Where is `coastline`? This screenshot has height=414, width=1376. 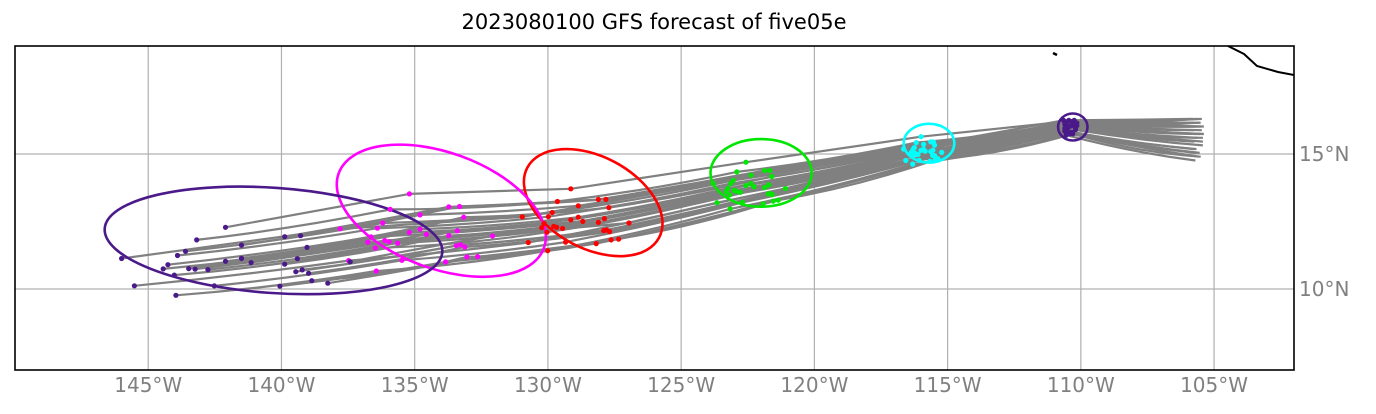
coastline is located at coordinates (1173, 61).